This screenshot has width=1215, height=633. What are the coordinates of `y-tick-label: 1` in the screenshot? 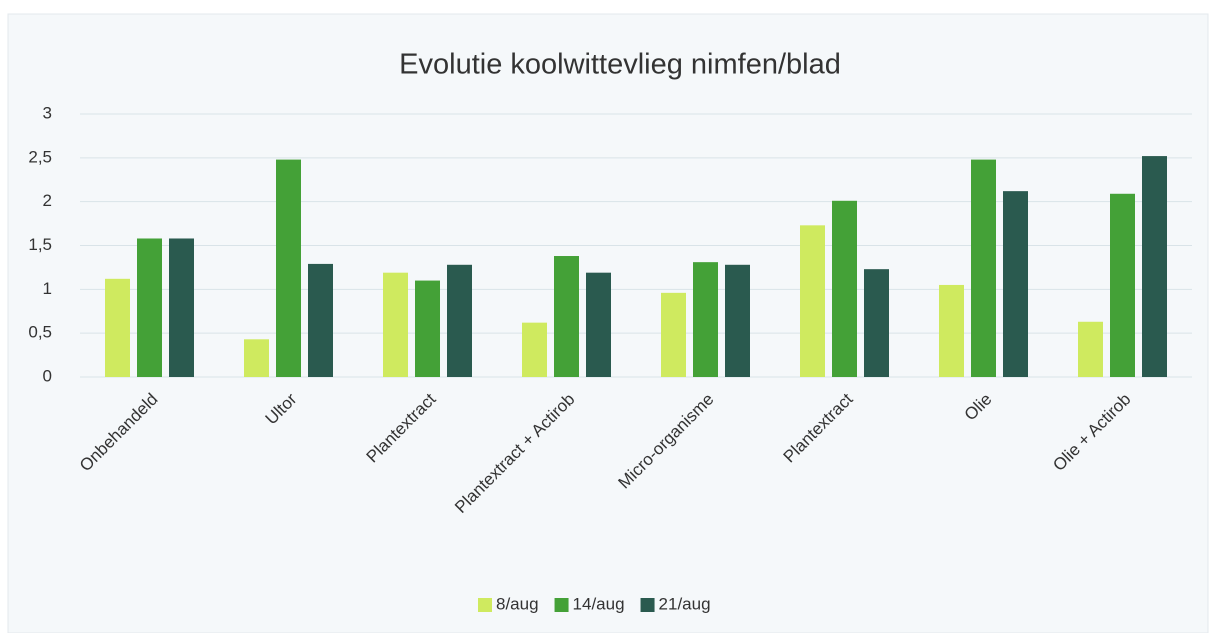 It's located at (47, 288).